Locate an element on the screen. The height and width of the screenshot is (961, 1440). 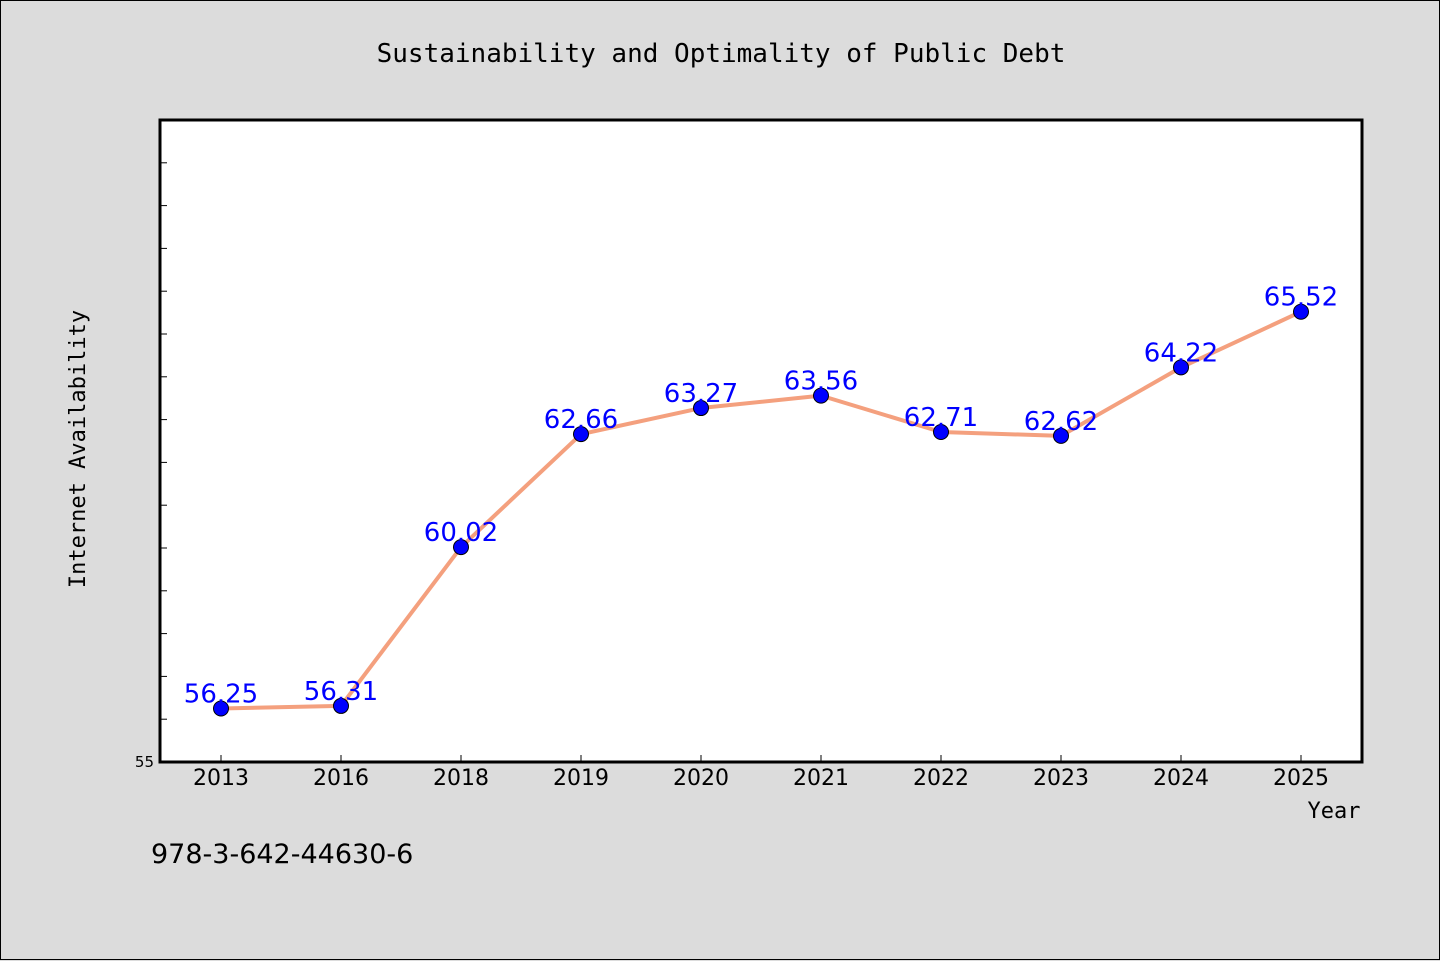
x-tick-label: 2013 is located at coordinates (221, 778).